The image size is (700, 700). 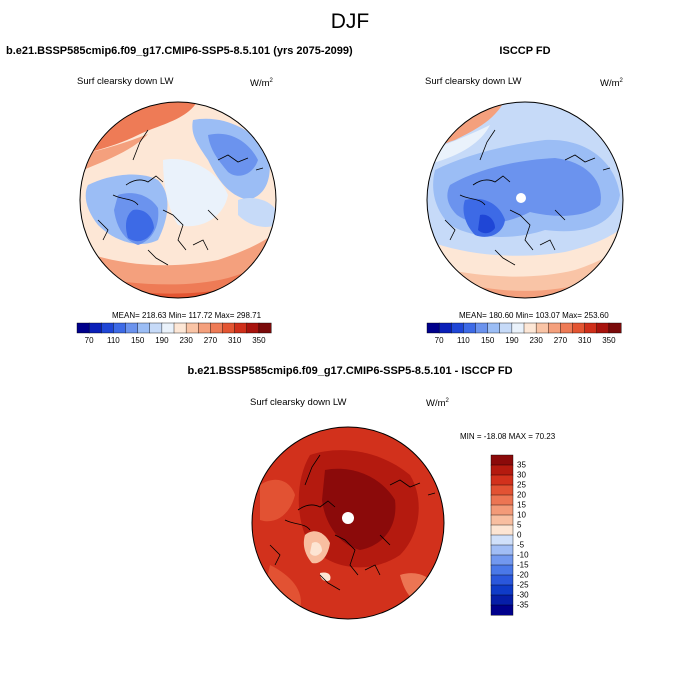 I want to click on panel2-title: ISCCP FD, so click(x=525, y=51).